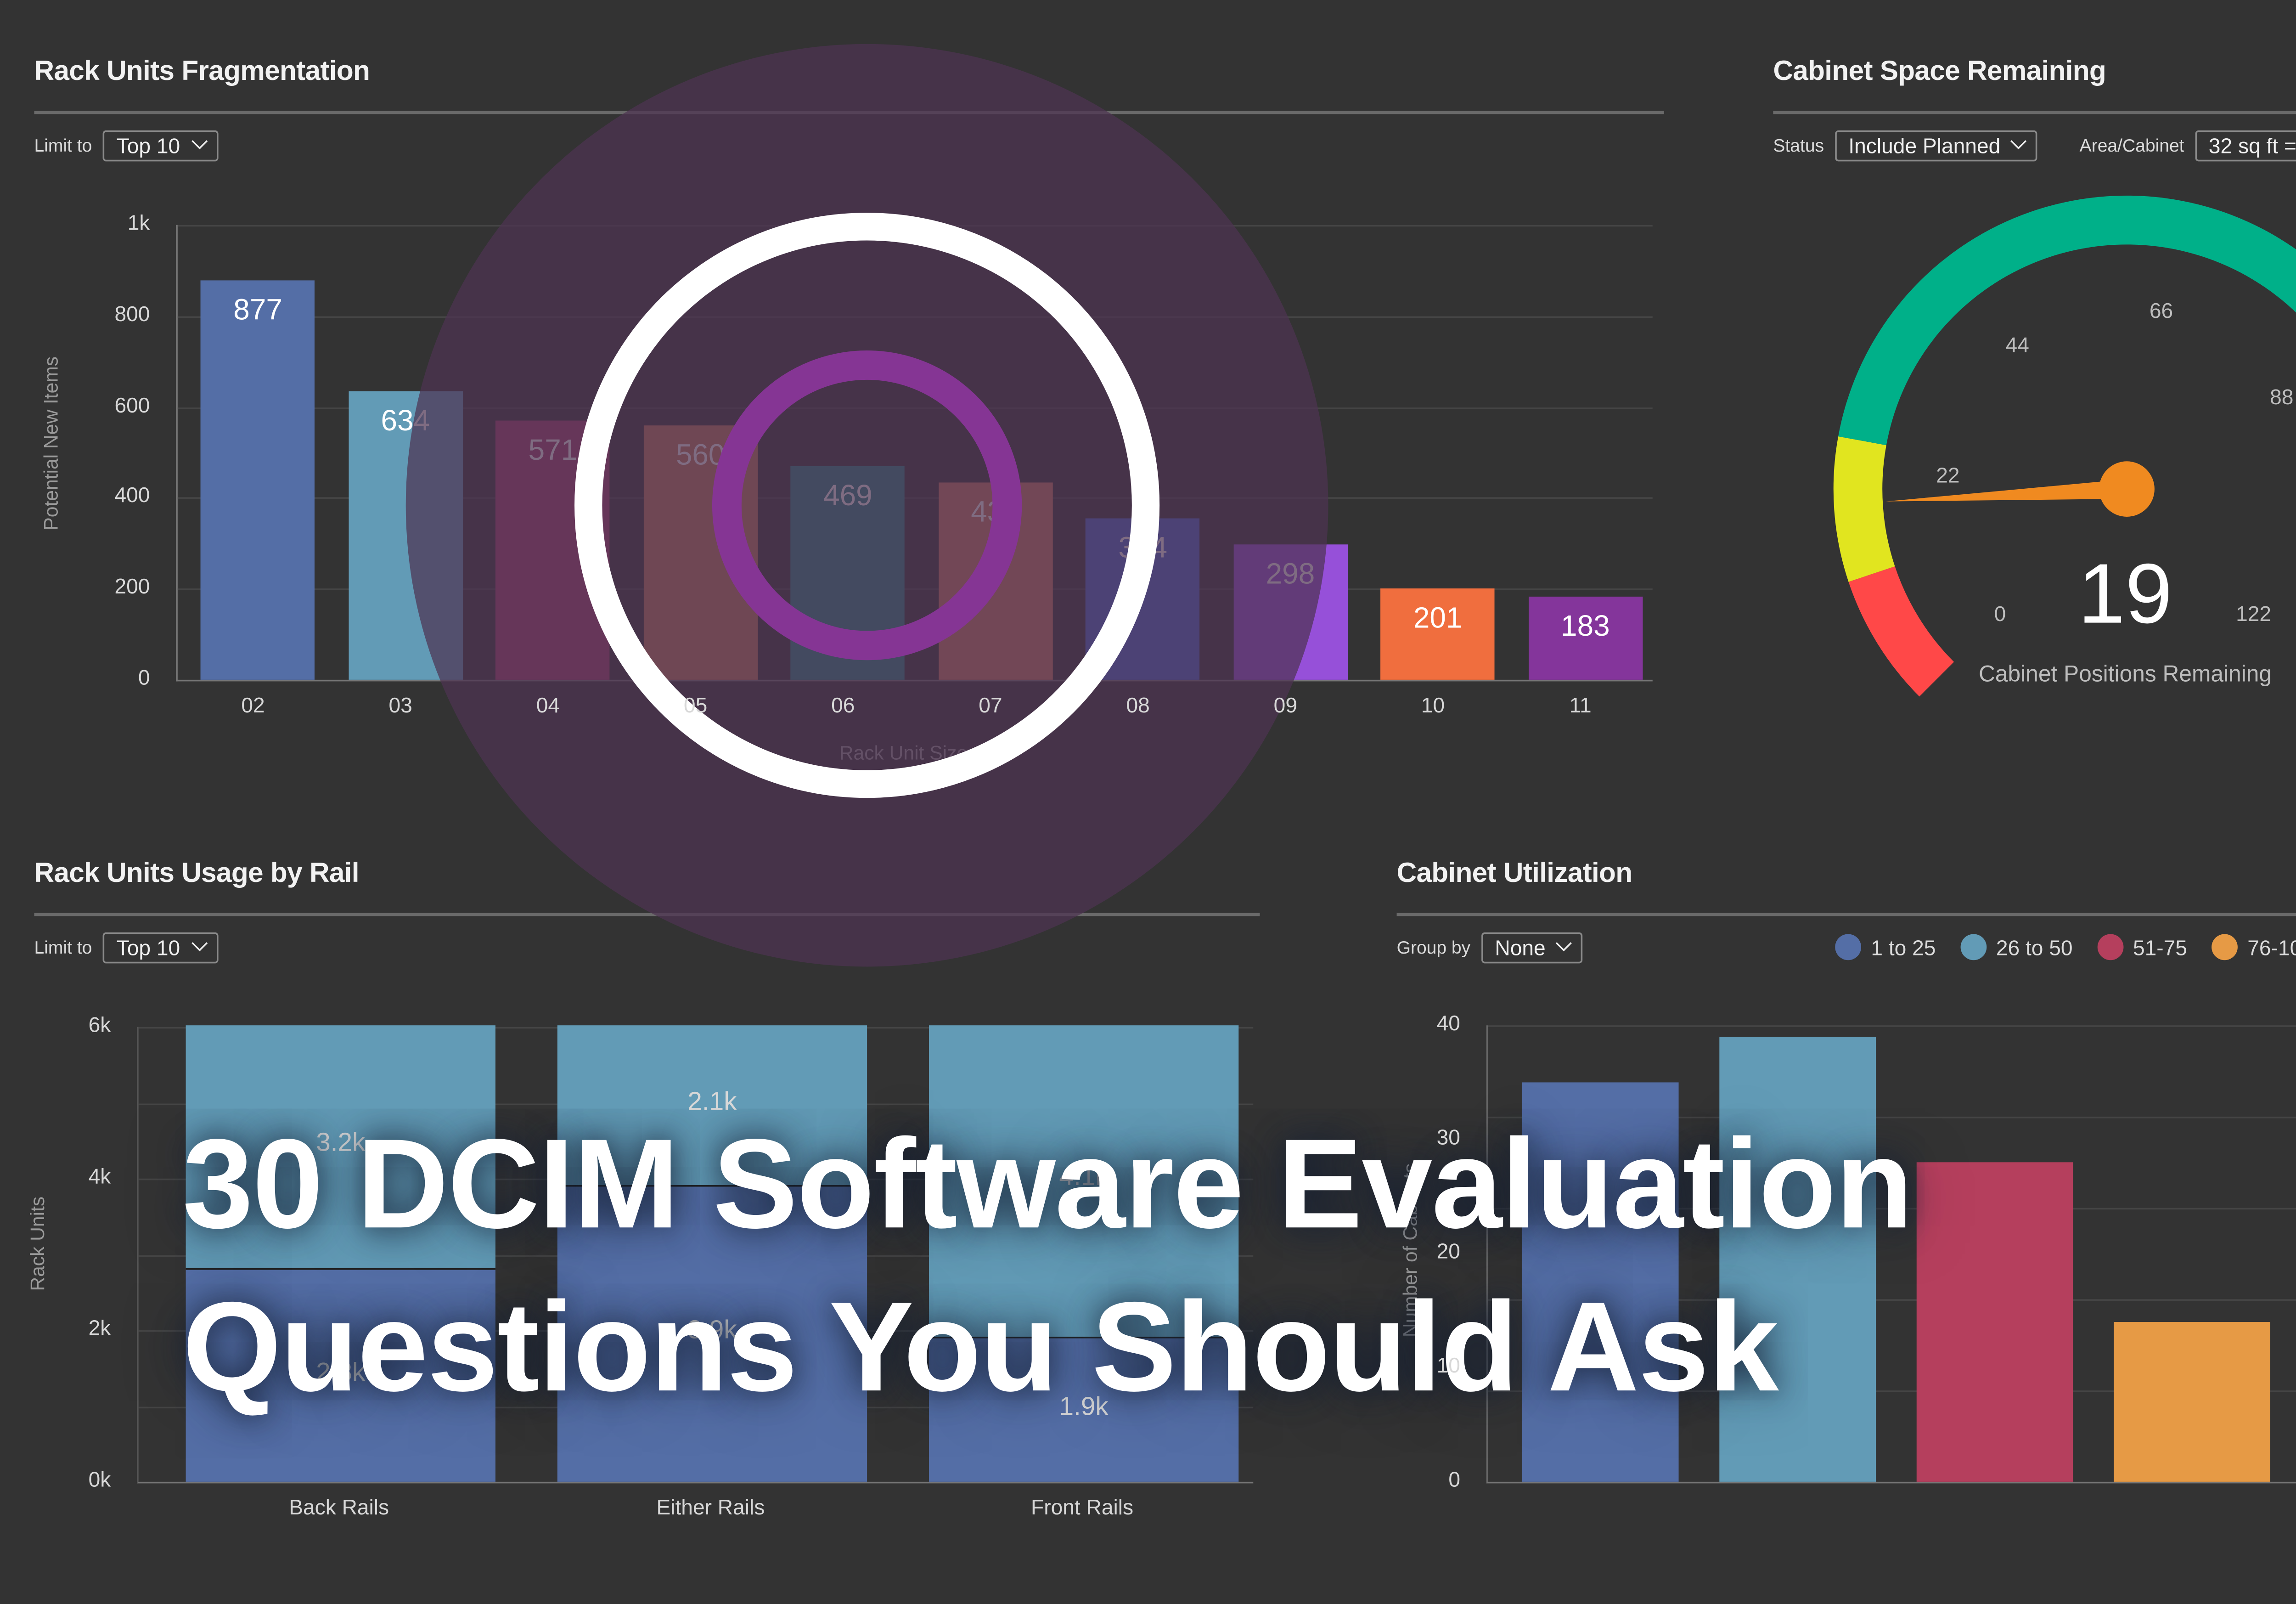  I want to click on bar-04: 571, so click(553, 550).